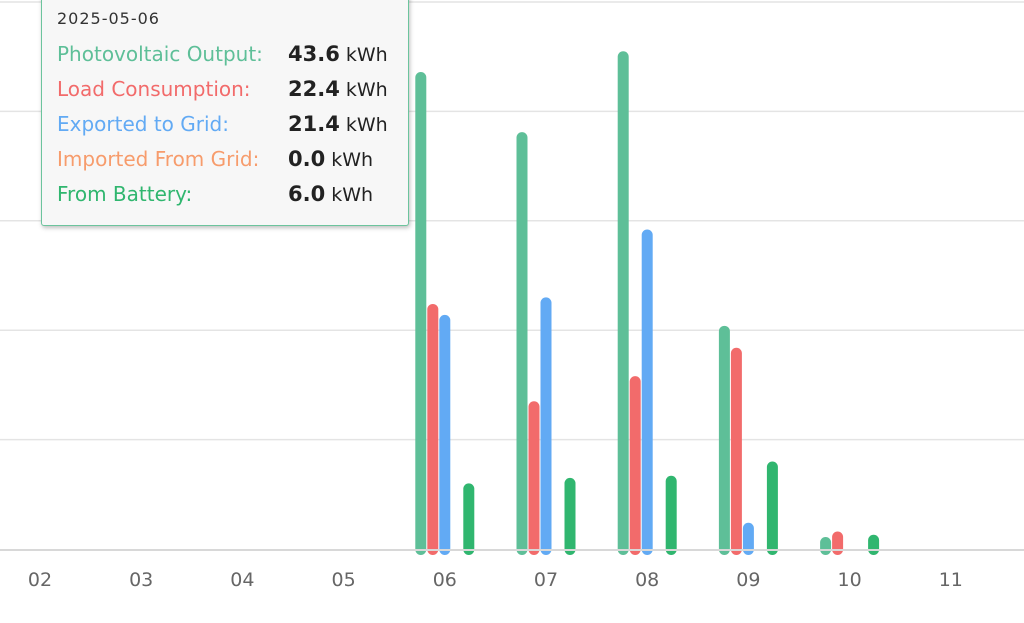 The width and height of the screenshot is (1024, 623). Describe the element at coordinates (314, 89) in the screenshot. I see `tooltip-value: 22.4` at that location.